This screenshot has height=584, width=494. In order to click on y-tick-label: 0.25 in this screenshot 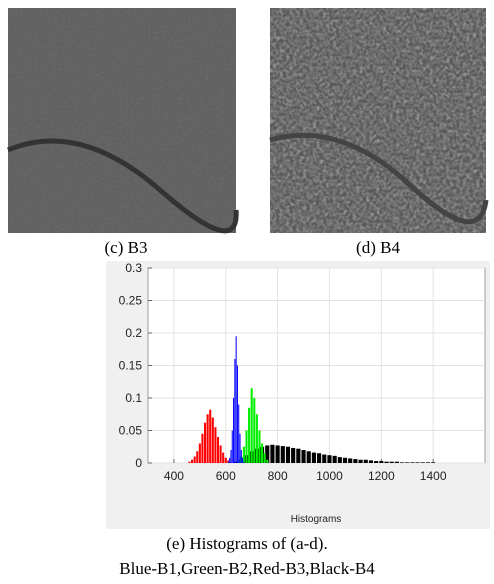, I will do `click(131, 301)`.